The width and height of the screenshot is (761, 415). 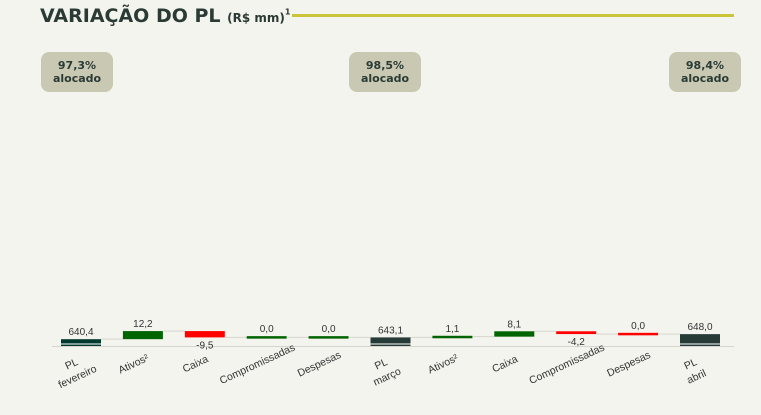 What do you see at coordinates (514, 324) in the screenshot?
I see `data-label: 8,1` at bounding box center [514, 324].